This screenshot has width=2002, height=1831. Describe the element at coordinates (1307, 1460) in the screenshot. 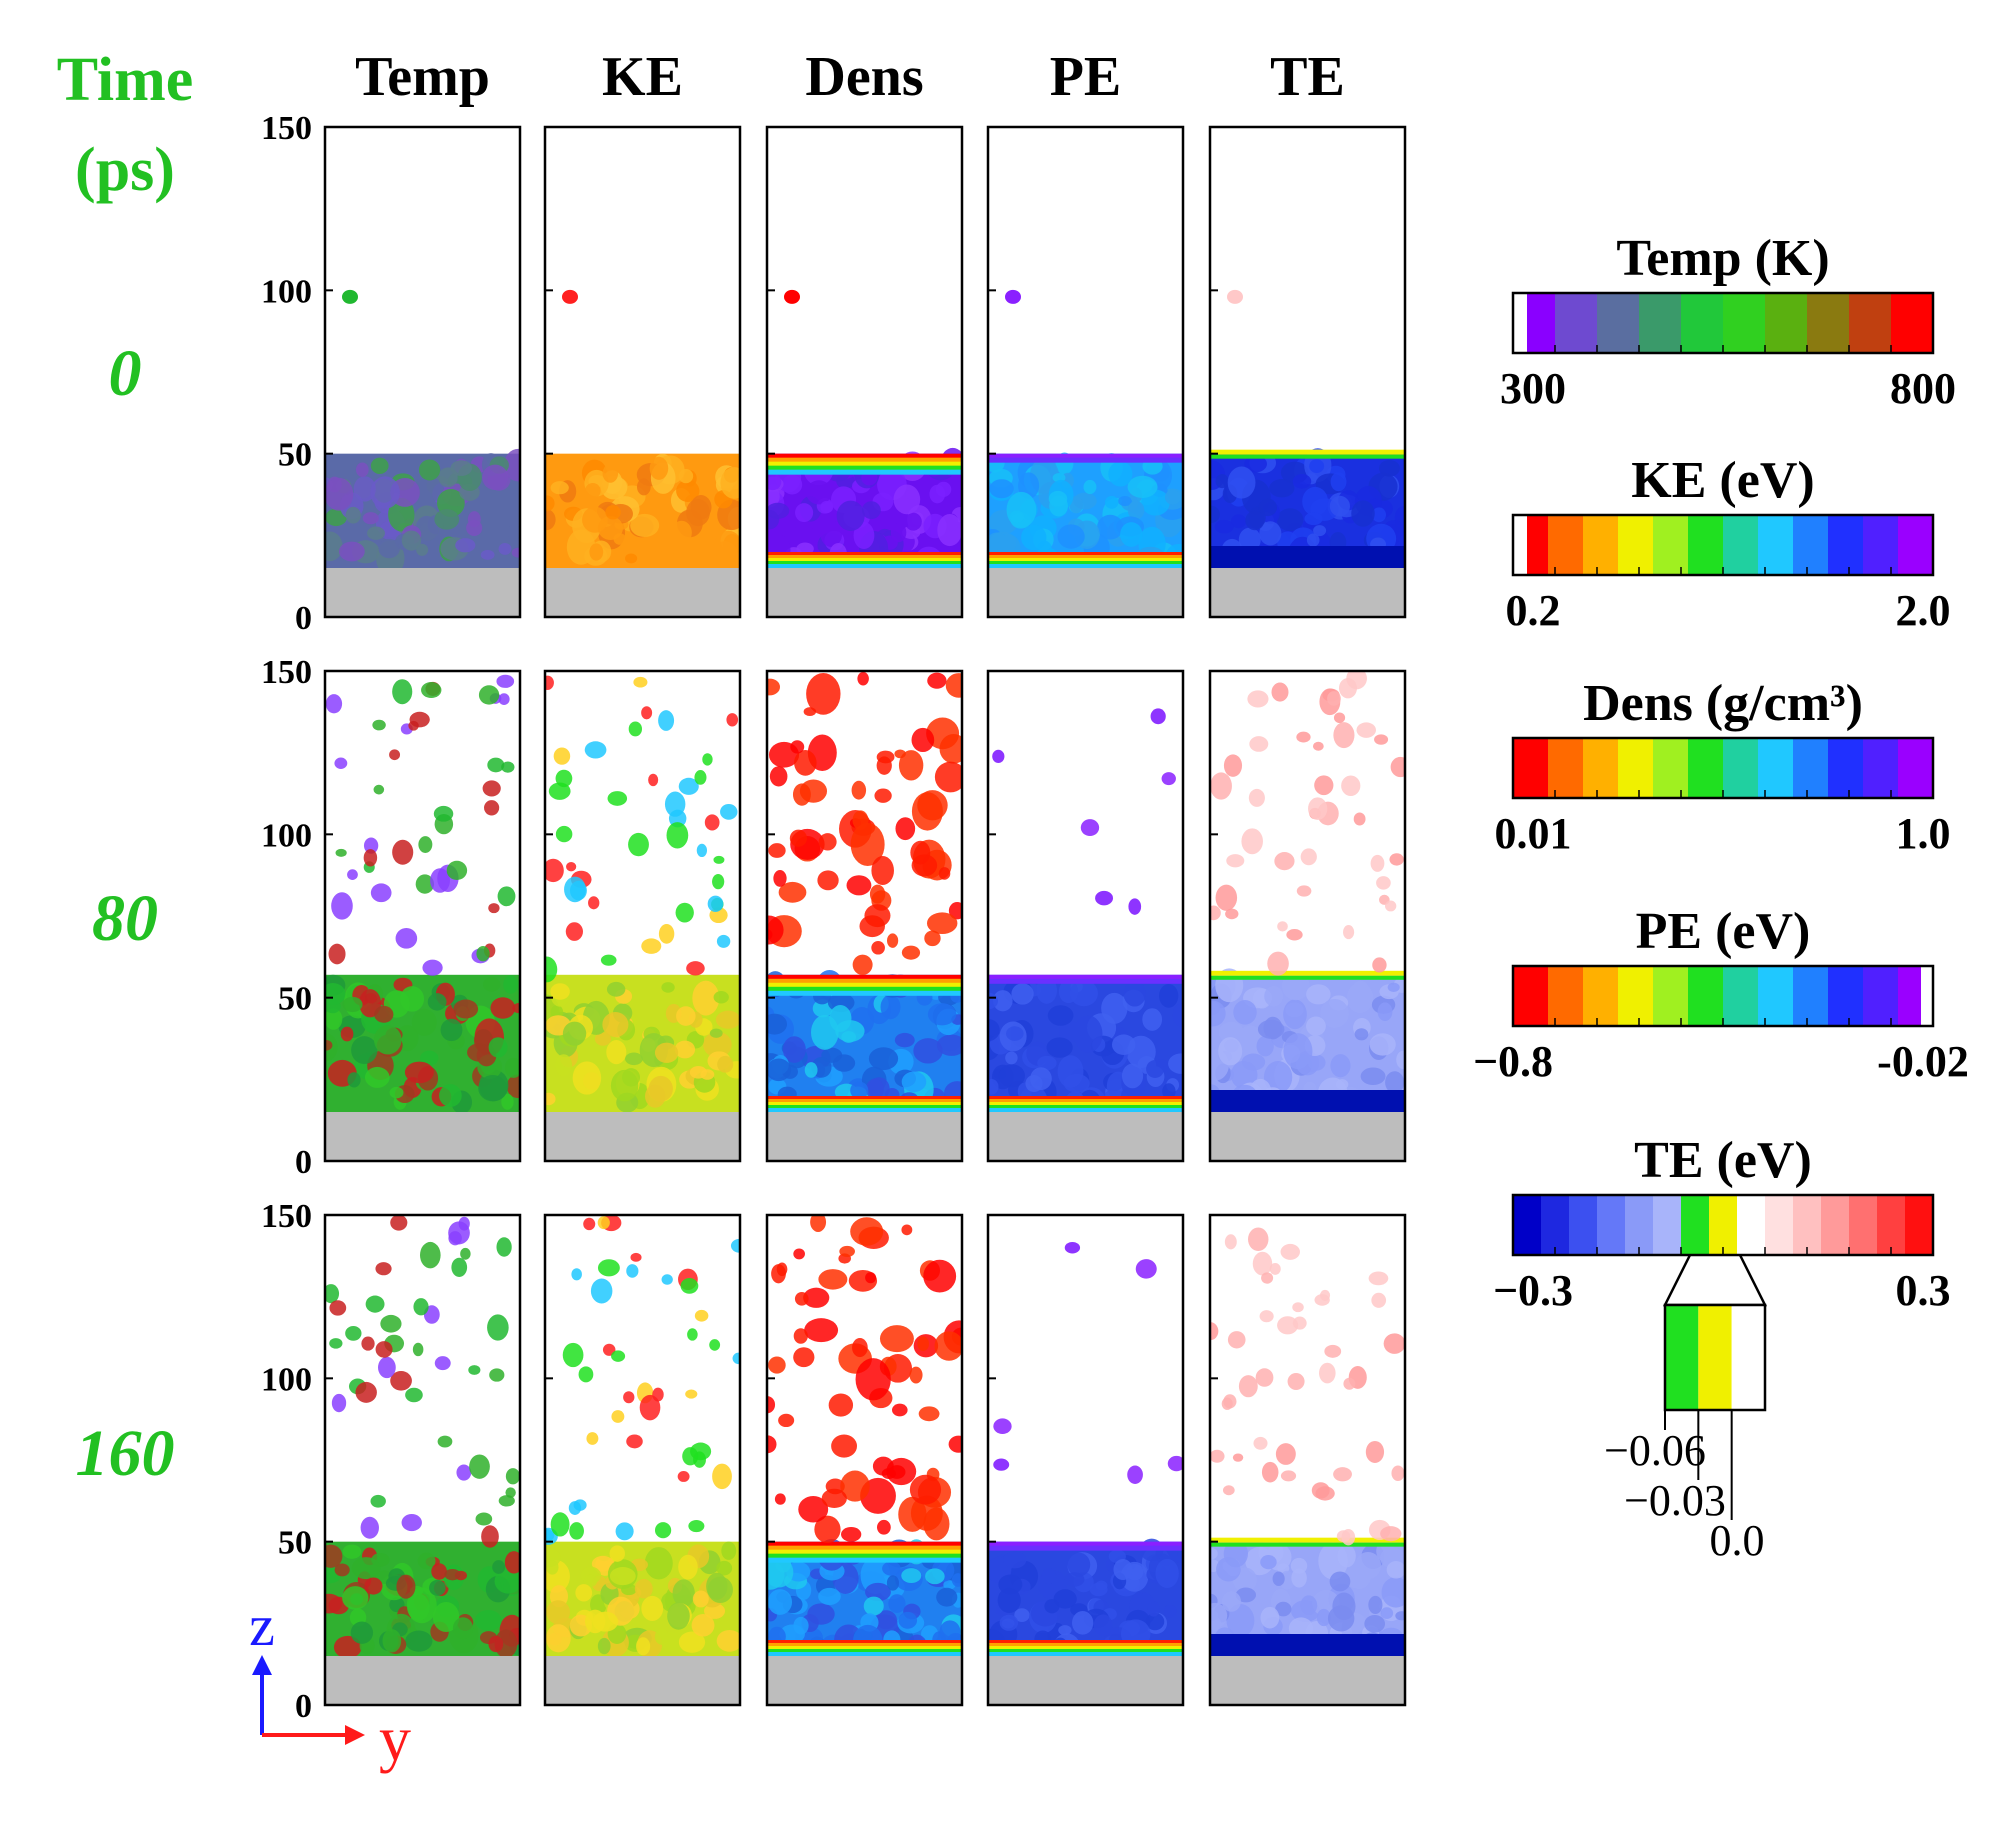

I see `panel-te-t160` at that location.